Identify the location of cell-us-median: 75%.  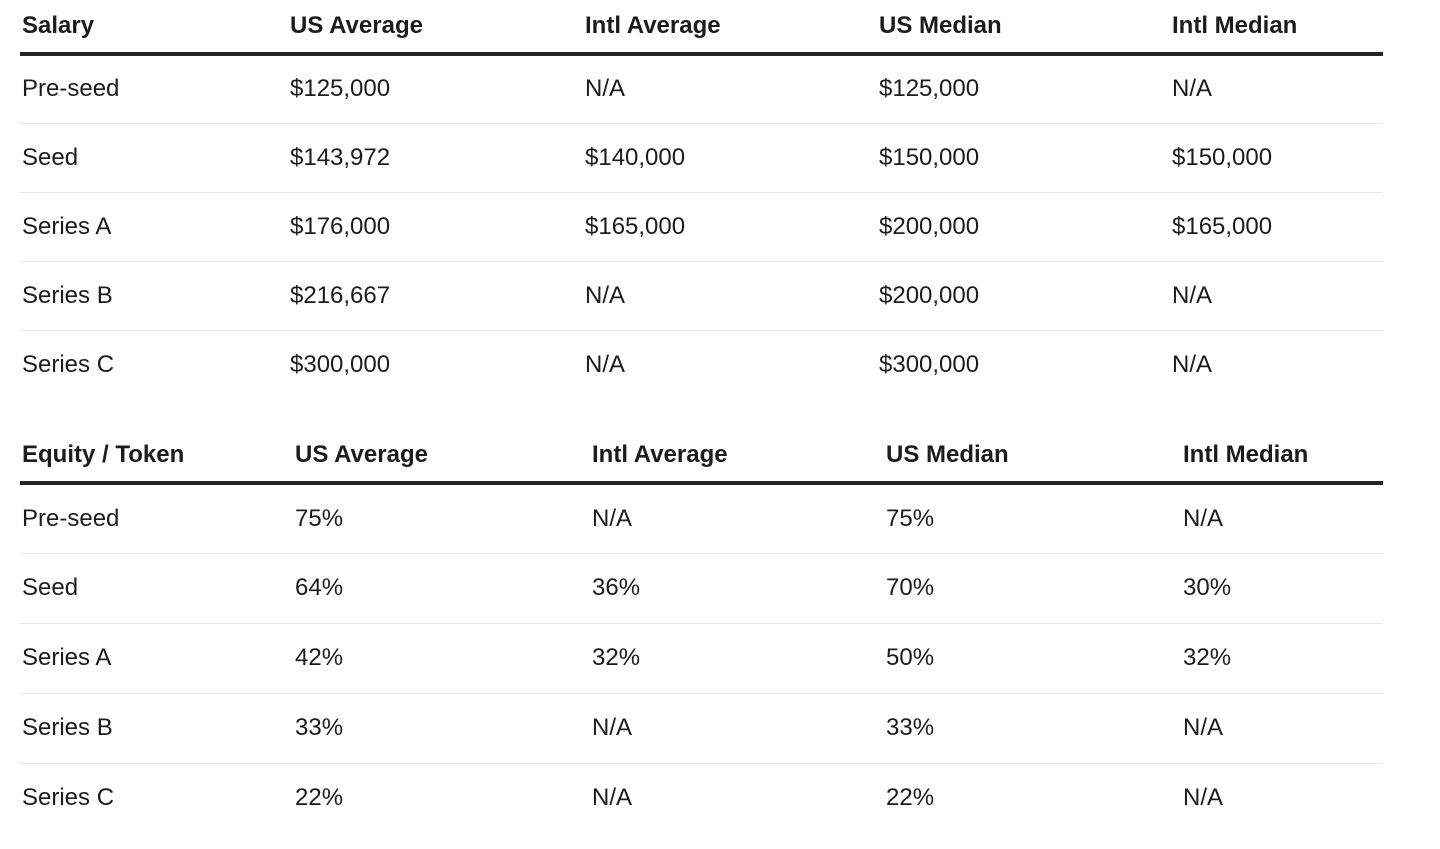
(1032, 518).